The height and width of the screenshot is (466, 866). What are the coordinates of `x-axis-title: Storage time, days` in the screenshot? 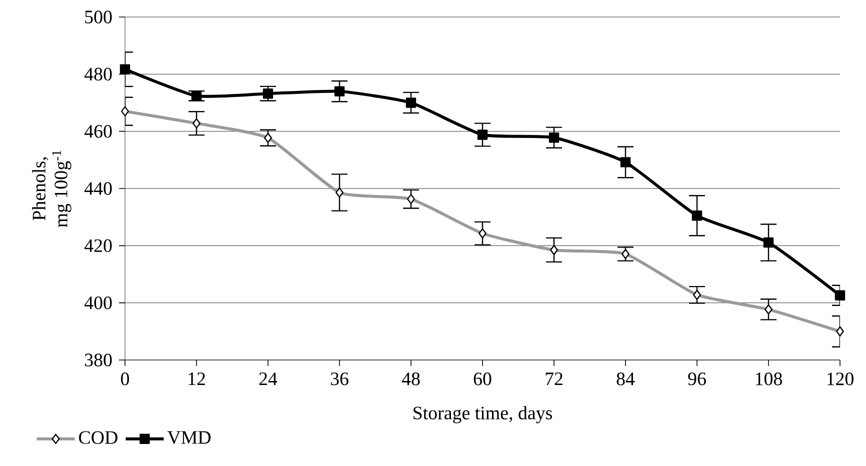 It's located at (483, 415).